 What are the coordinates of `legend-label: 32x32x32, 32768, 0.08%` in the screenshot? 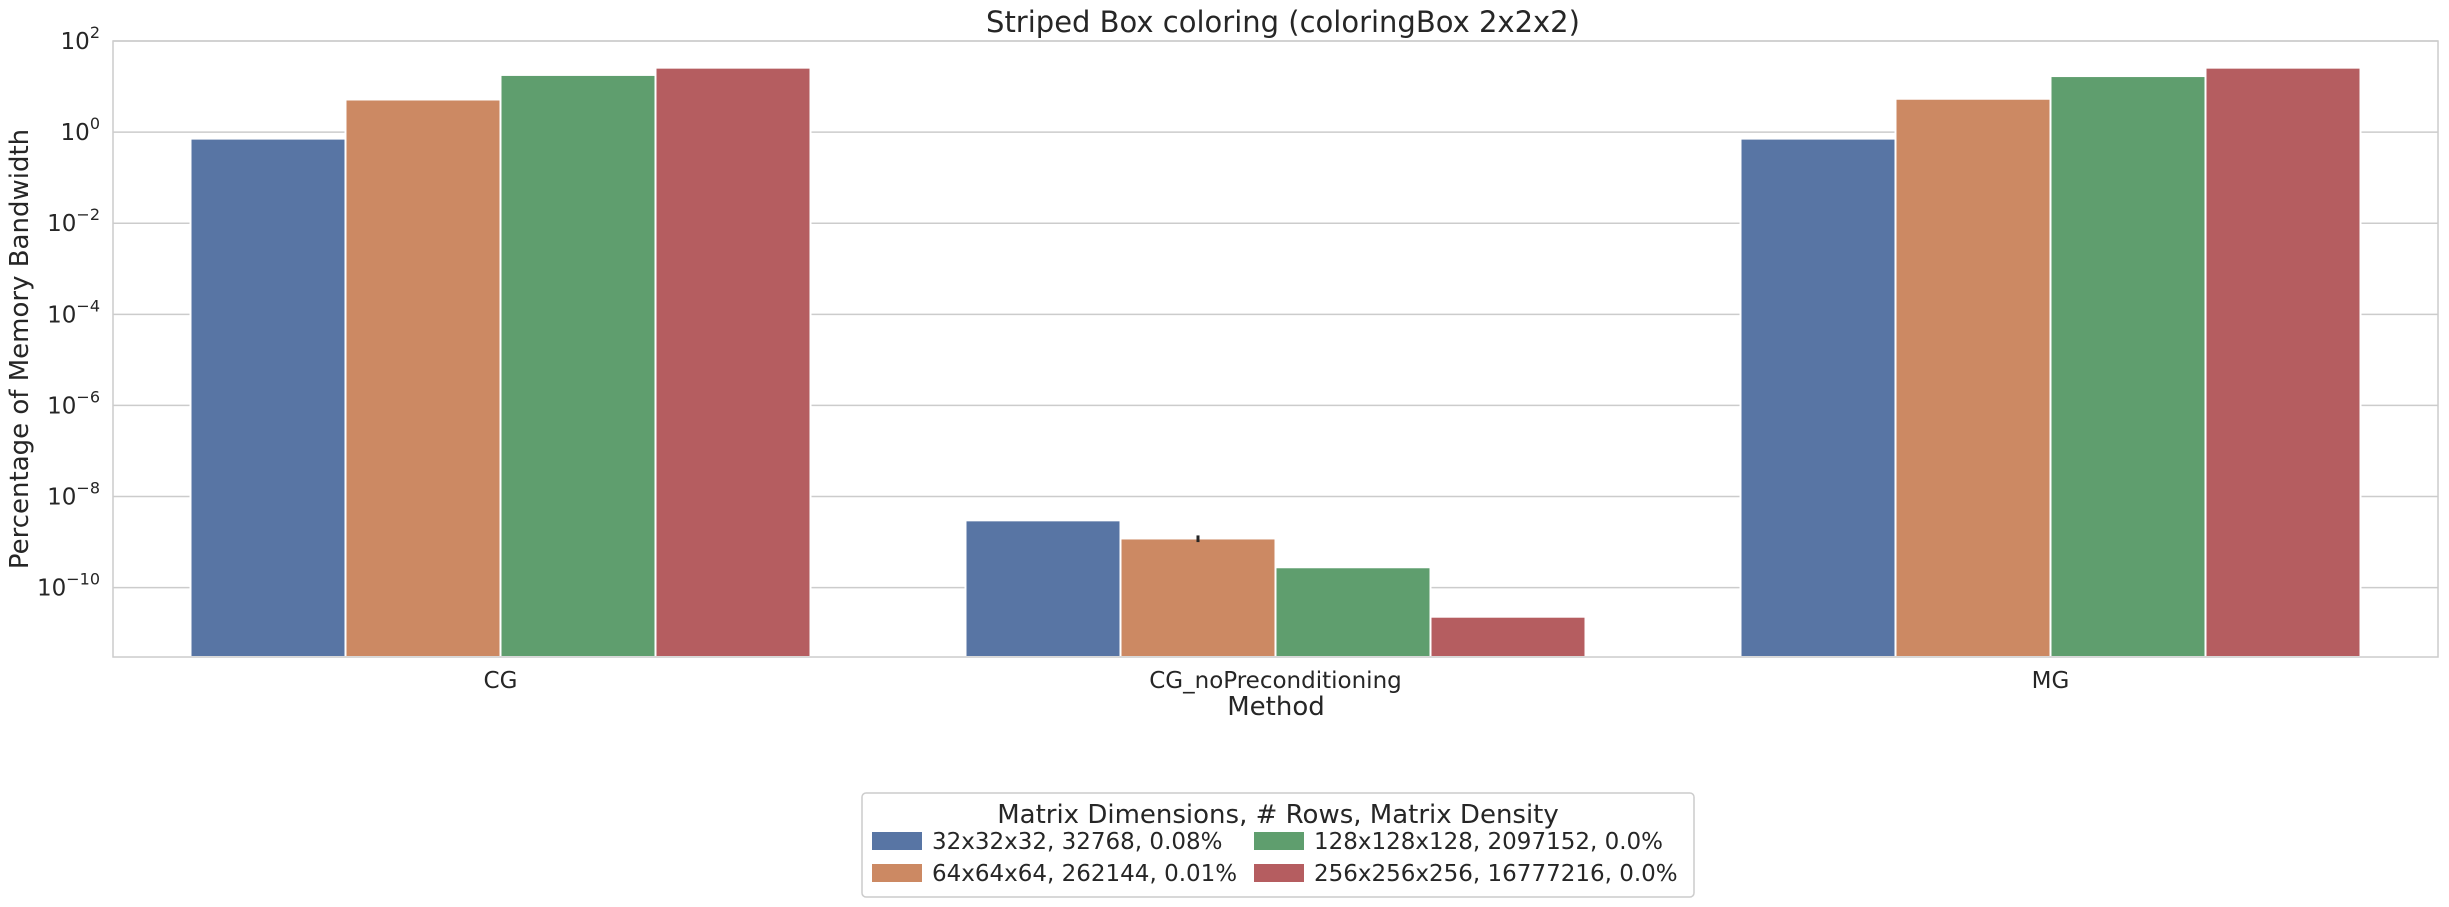 It's located at (1077, 842).